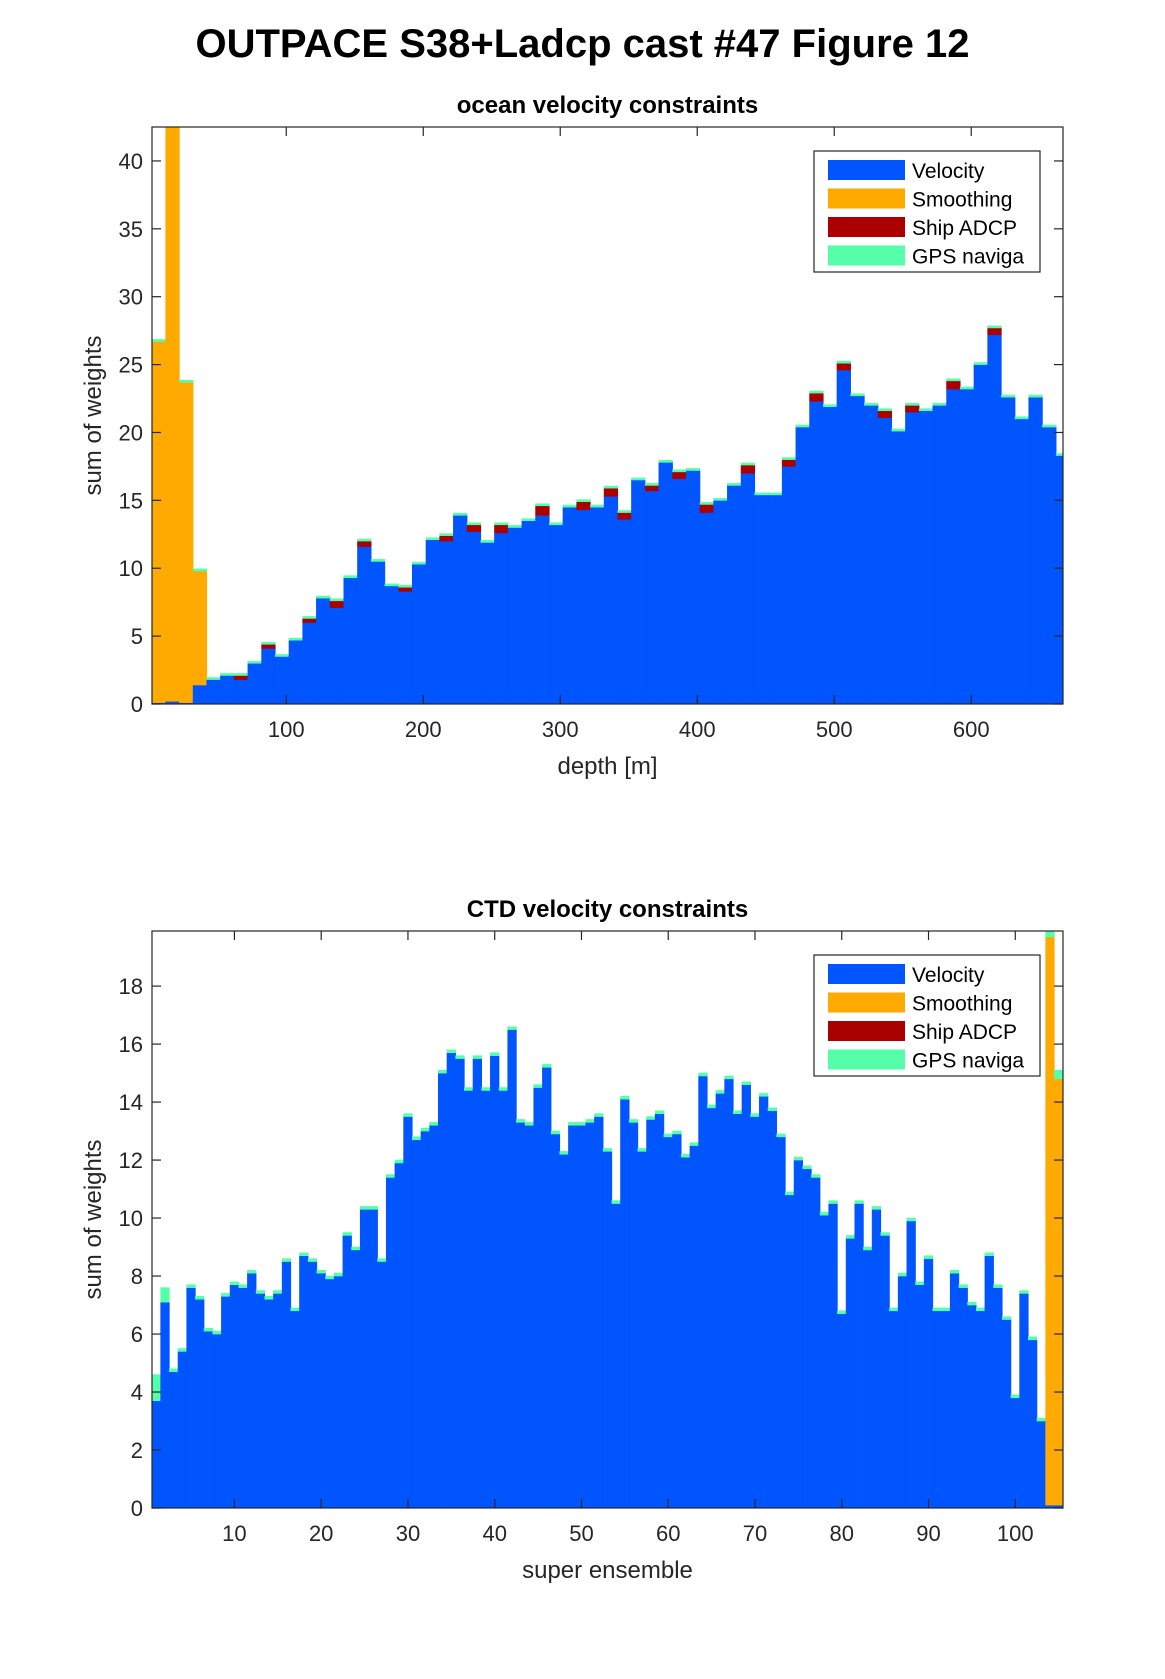 This screenshot has width=1165, height=1679. Describe the element at coordinates (607, 766) in the screenshot. I see `x-axis-label: depth [m]` at that location.